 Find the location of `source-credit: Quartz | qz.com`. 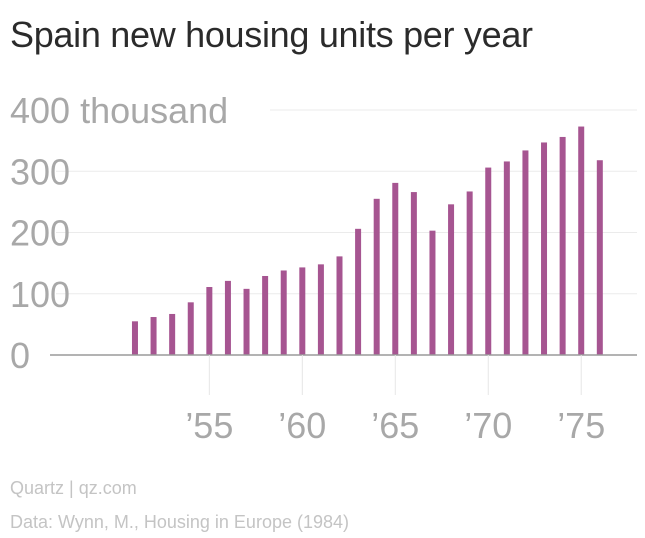

source-credit: Quartz | qz.com is located at coordinates (73, 488).